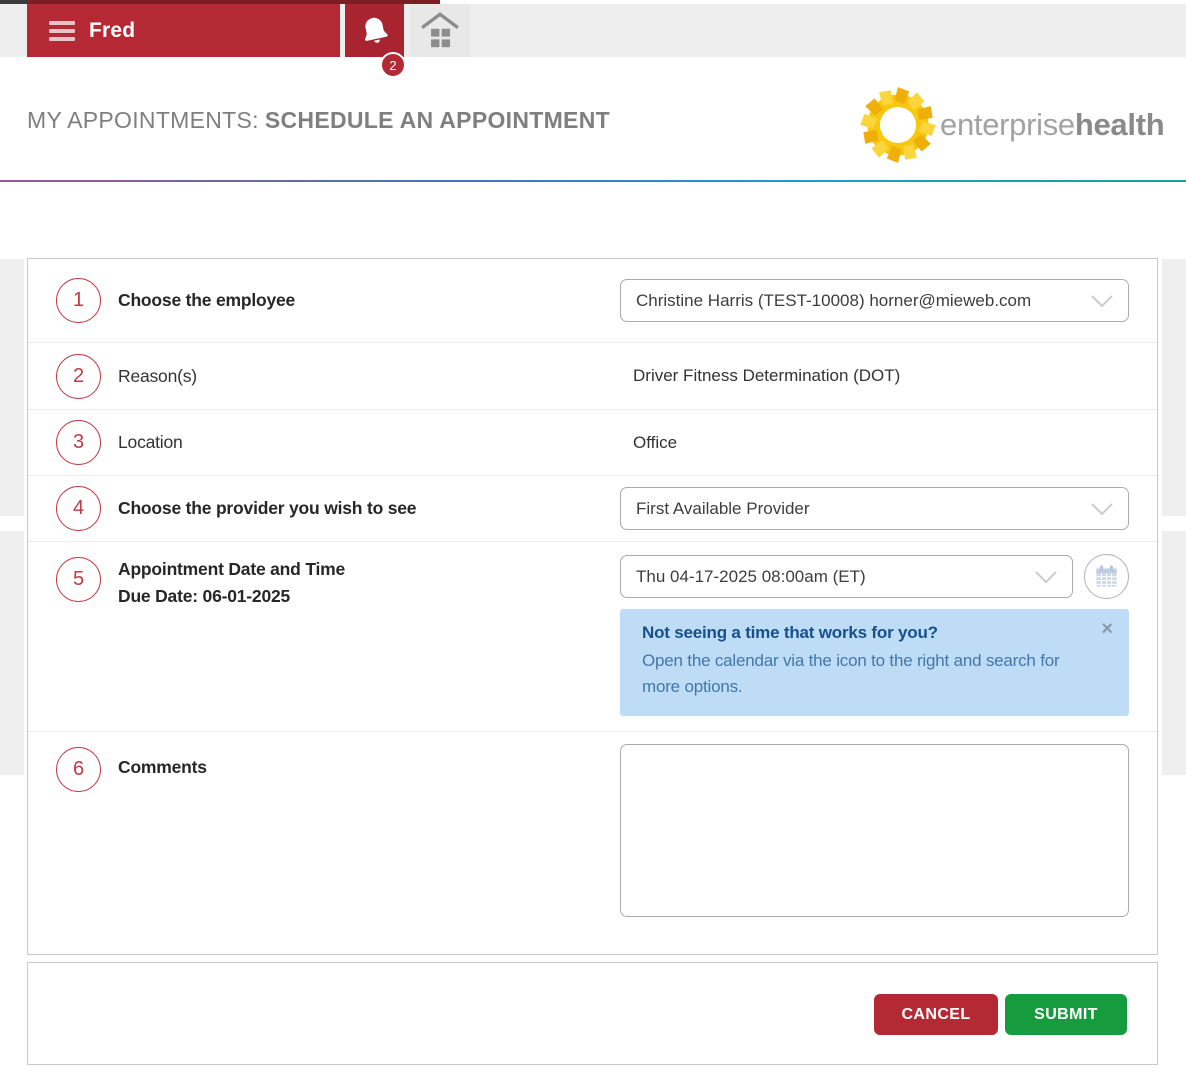  I want to click on close-icon: ×, so click(1107, 629).